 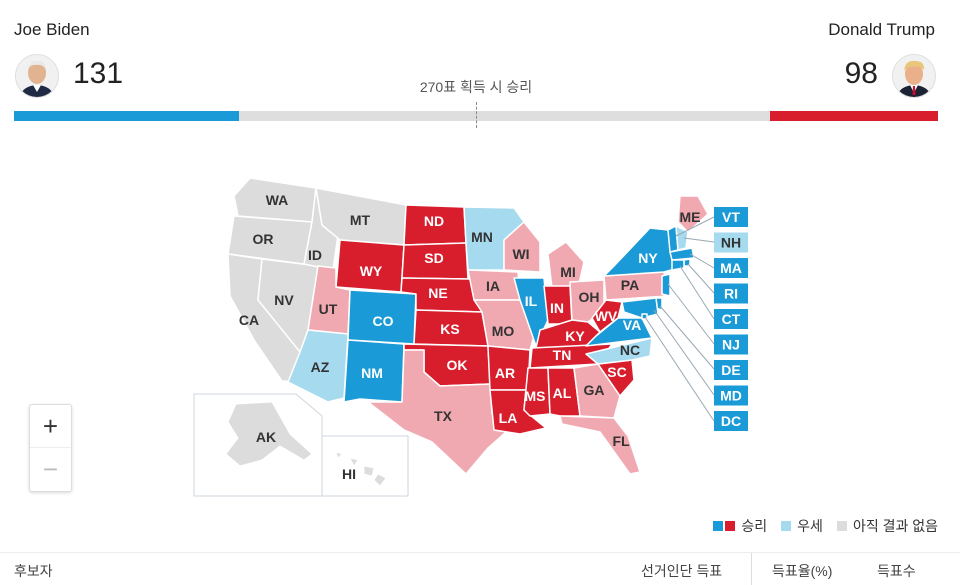 What do you see at coordinates (632, 325) in the screenshot?
I see `state-label-va: VA` at bounding box center [632, 325].